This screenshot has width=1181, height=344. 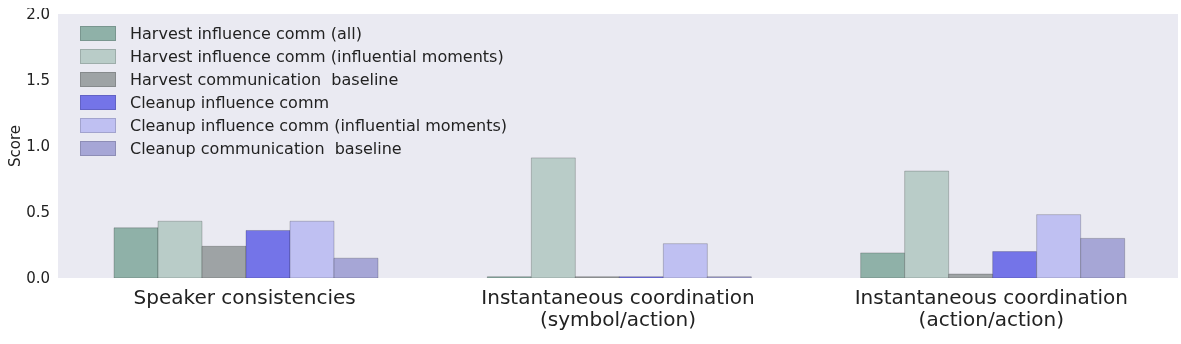 What do you see at coordinates (266, 148) in the screenshot?
I see `legend-label: Cleanup communication baseline` at bounding box center [266, 148].